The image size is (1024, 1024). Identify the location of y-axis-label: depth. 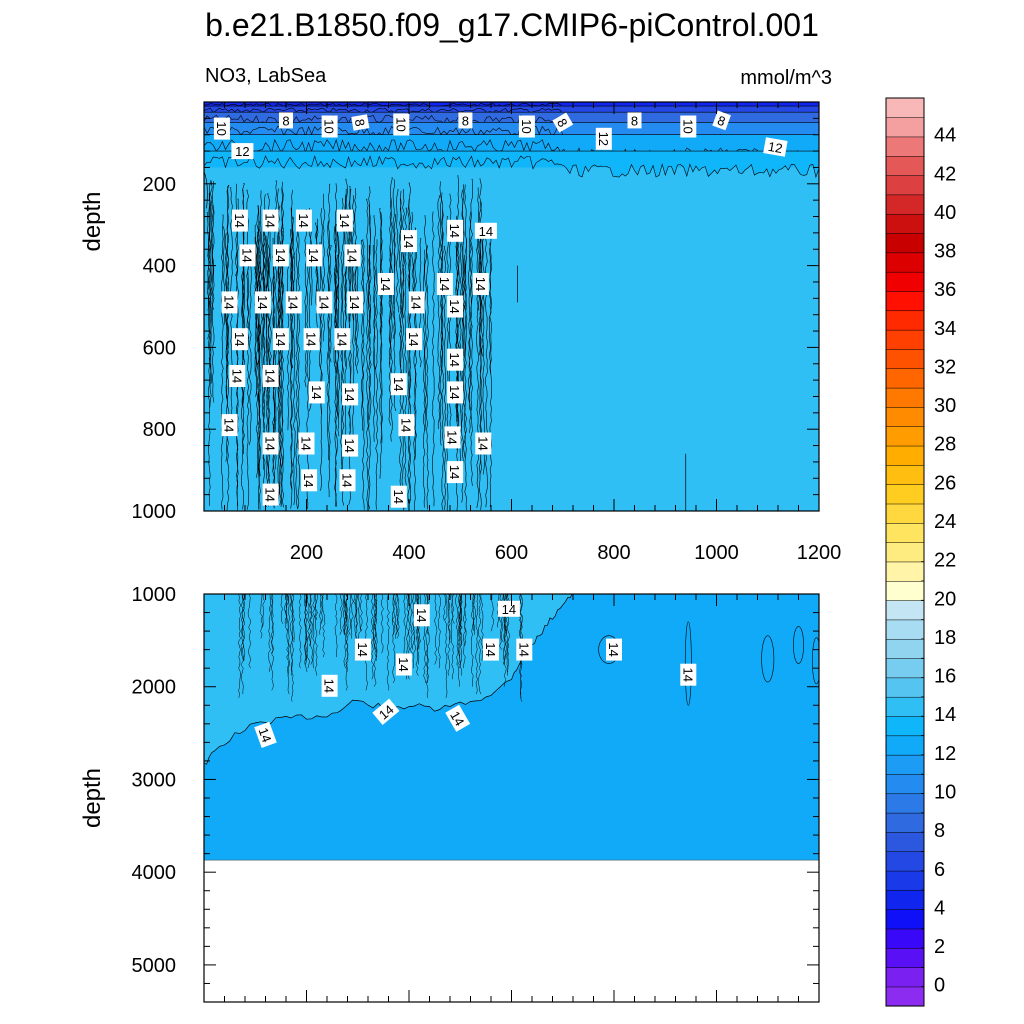
(92, 221).